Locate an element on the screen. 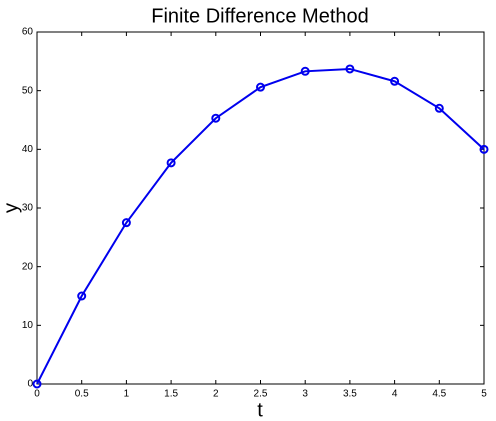 The image size is (496, 421). x-tick-label: 3.5 is located at coordinates (350, 394).